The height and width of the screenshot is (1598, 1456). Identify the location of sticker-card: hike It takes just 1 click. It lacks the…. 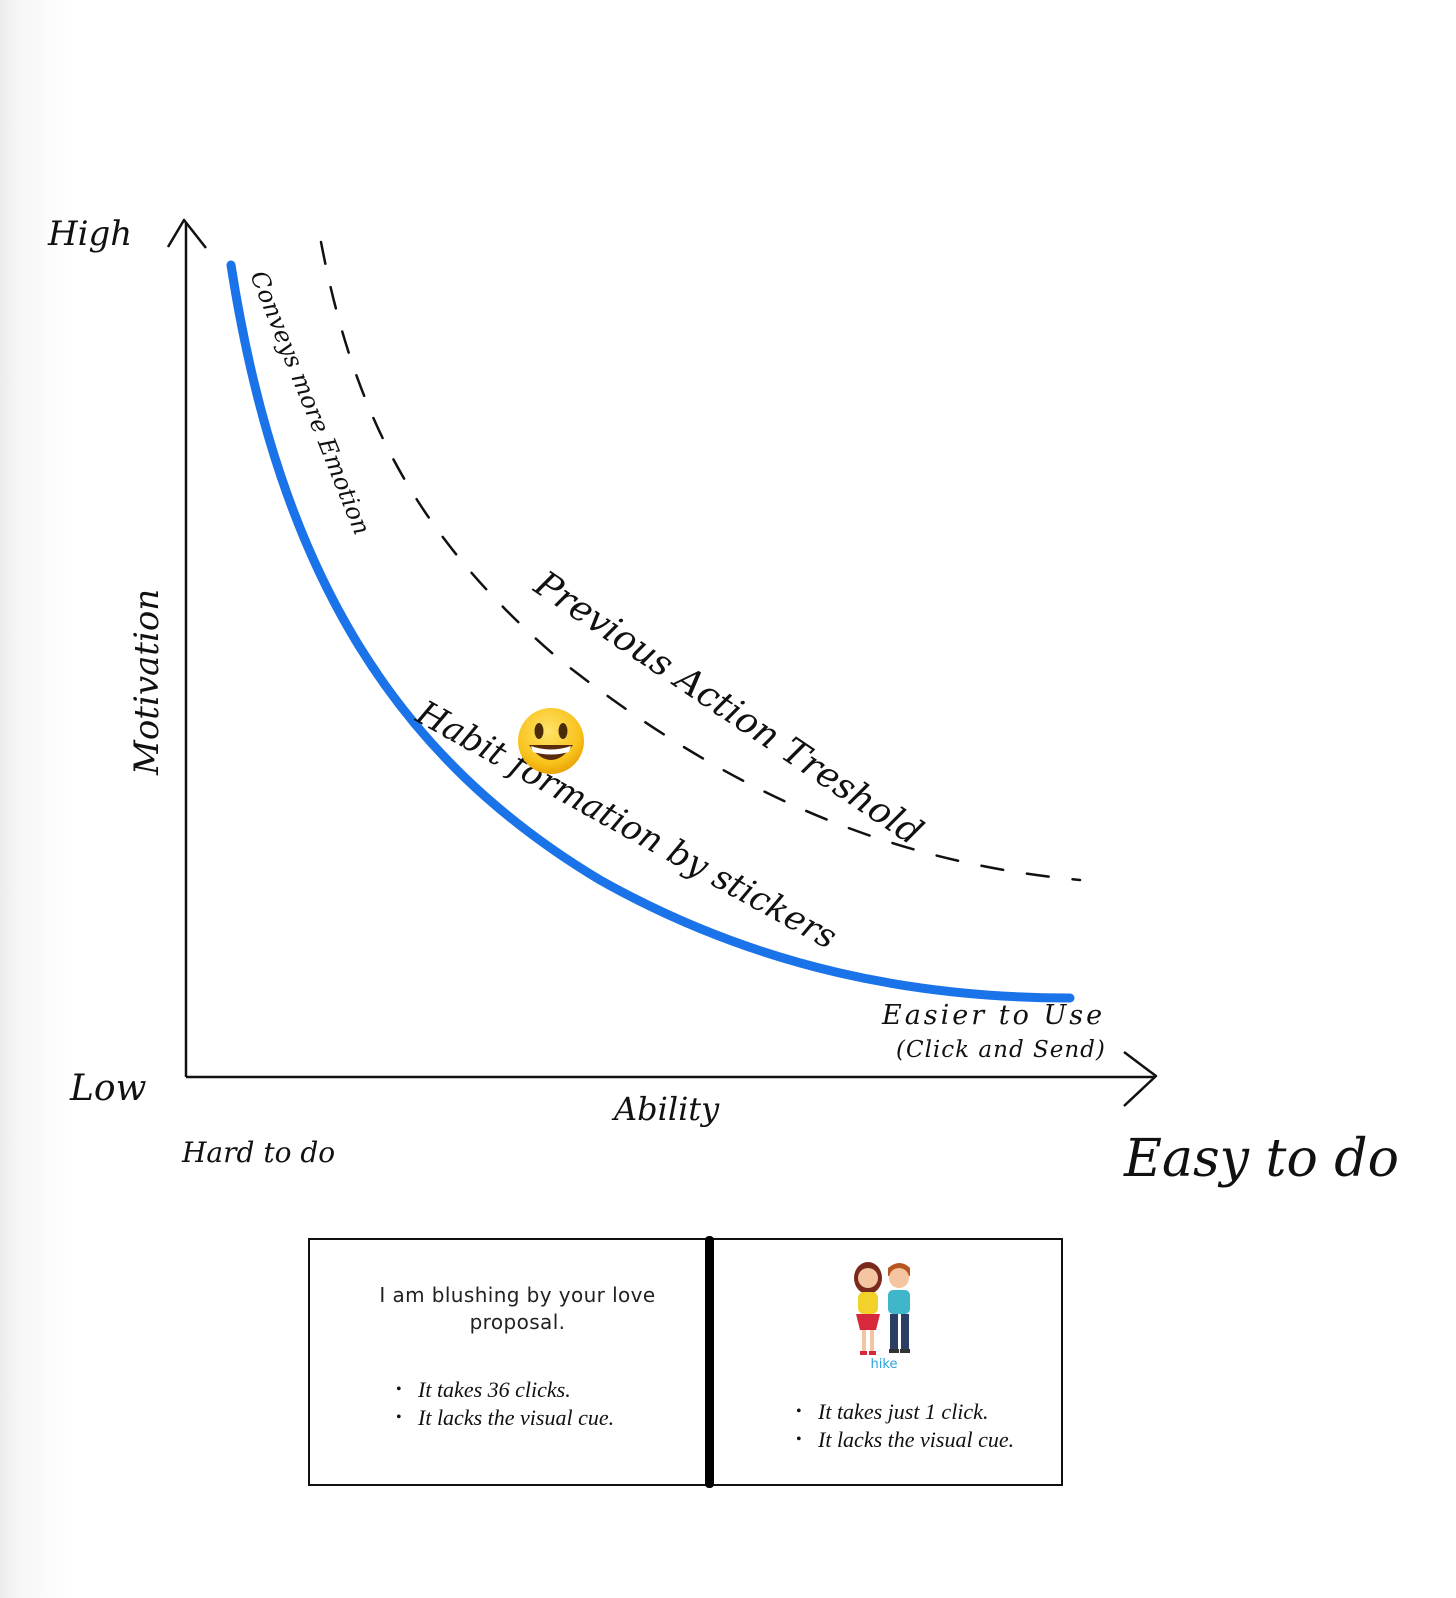
(888, 1362).